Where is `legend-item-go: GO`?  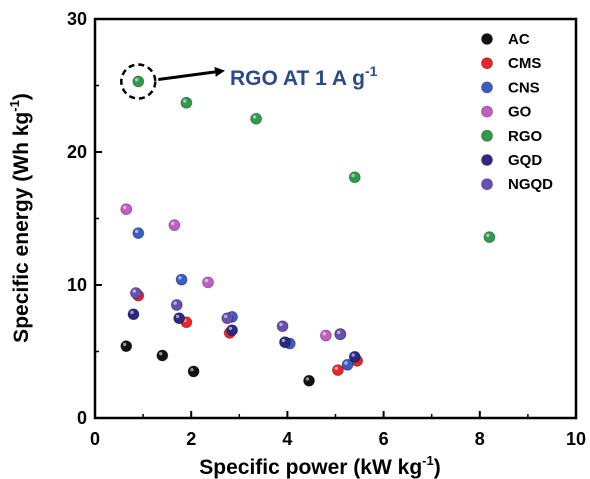
legend-item-go: GO is located at coordinates (506, 112).